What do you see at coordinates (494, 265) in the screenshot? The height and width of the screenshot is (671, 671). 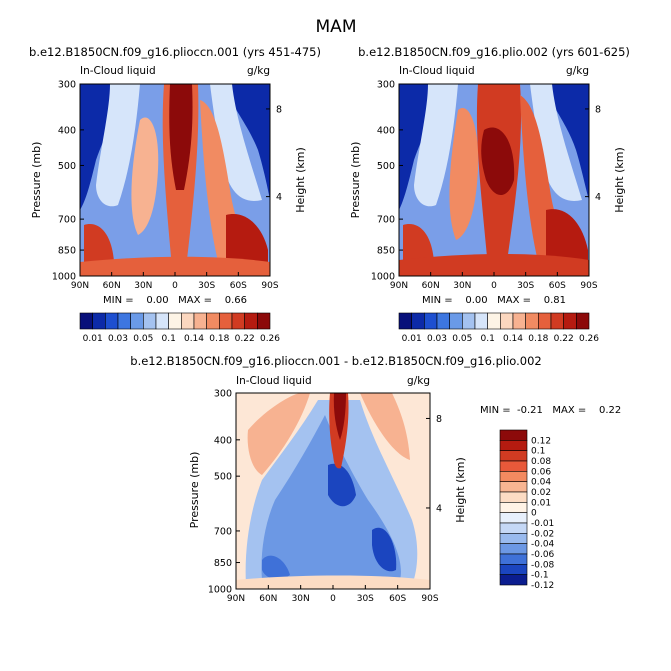 I see `panel-2-contour-surface-band` at bounding box center [494, 265].